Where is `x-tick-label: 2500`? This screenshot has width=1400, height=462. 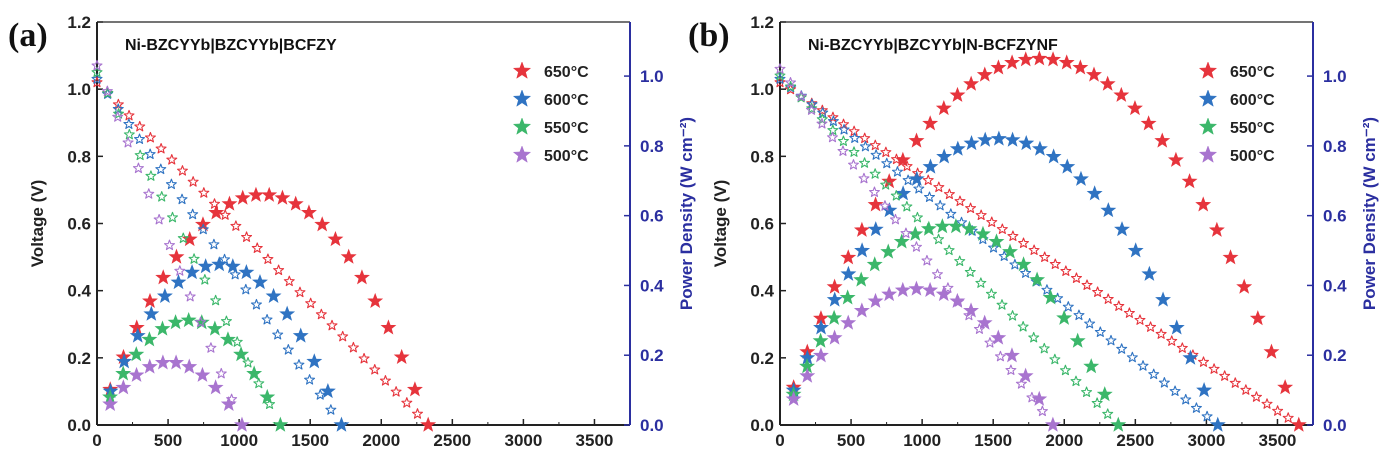 x-tick-label: 2500 is located at coordinates (452, 440).